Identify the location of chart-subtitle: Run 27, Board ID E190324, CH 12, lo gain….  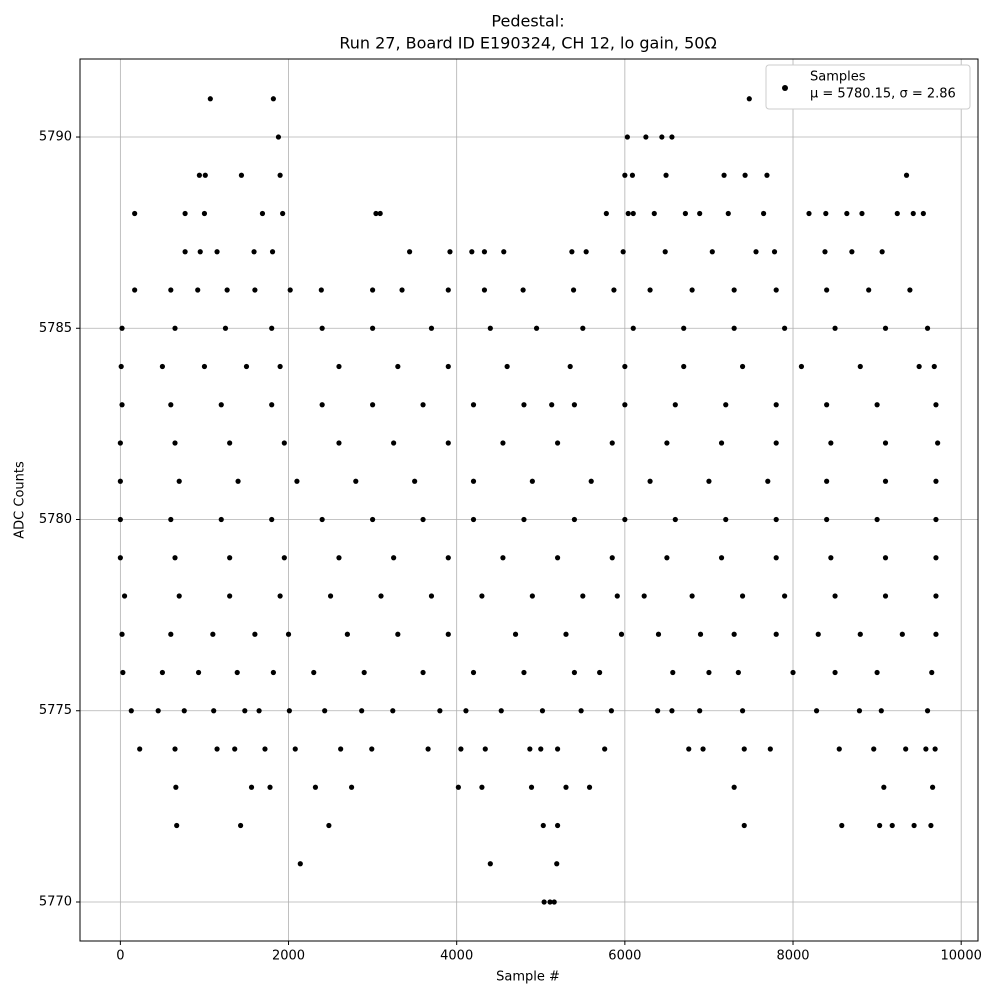
(527, 43).